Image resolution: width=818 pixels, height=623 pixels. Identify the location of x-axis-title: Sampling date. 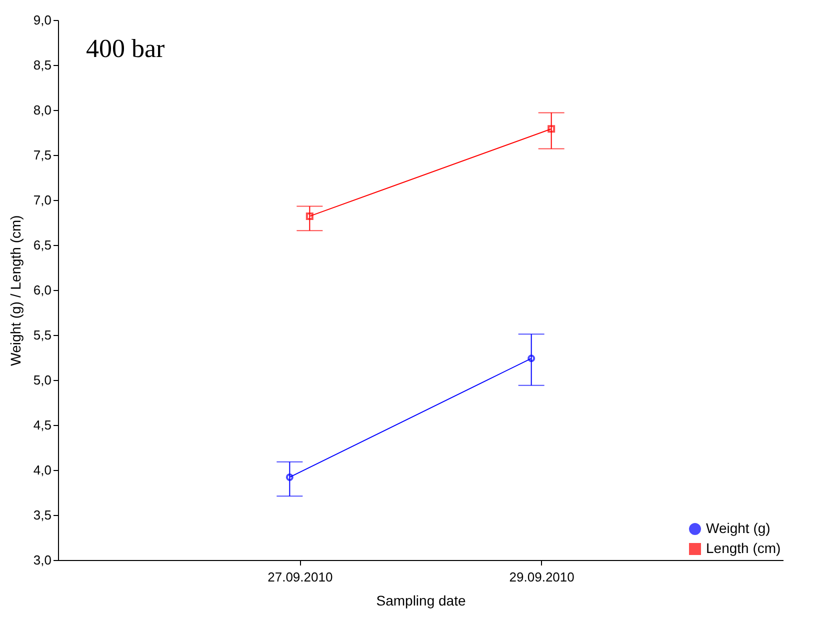
(421, 600).